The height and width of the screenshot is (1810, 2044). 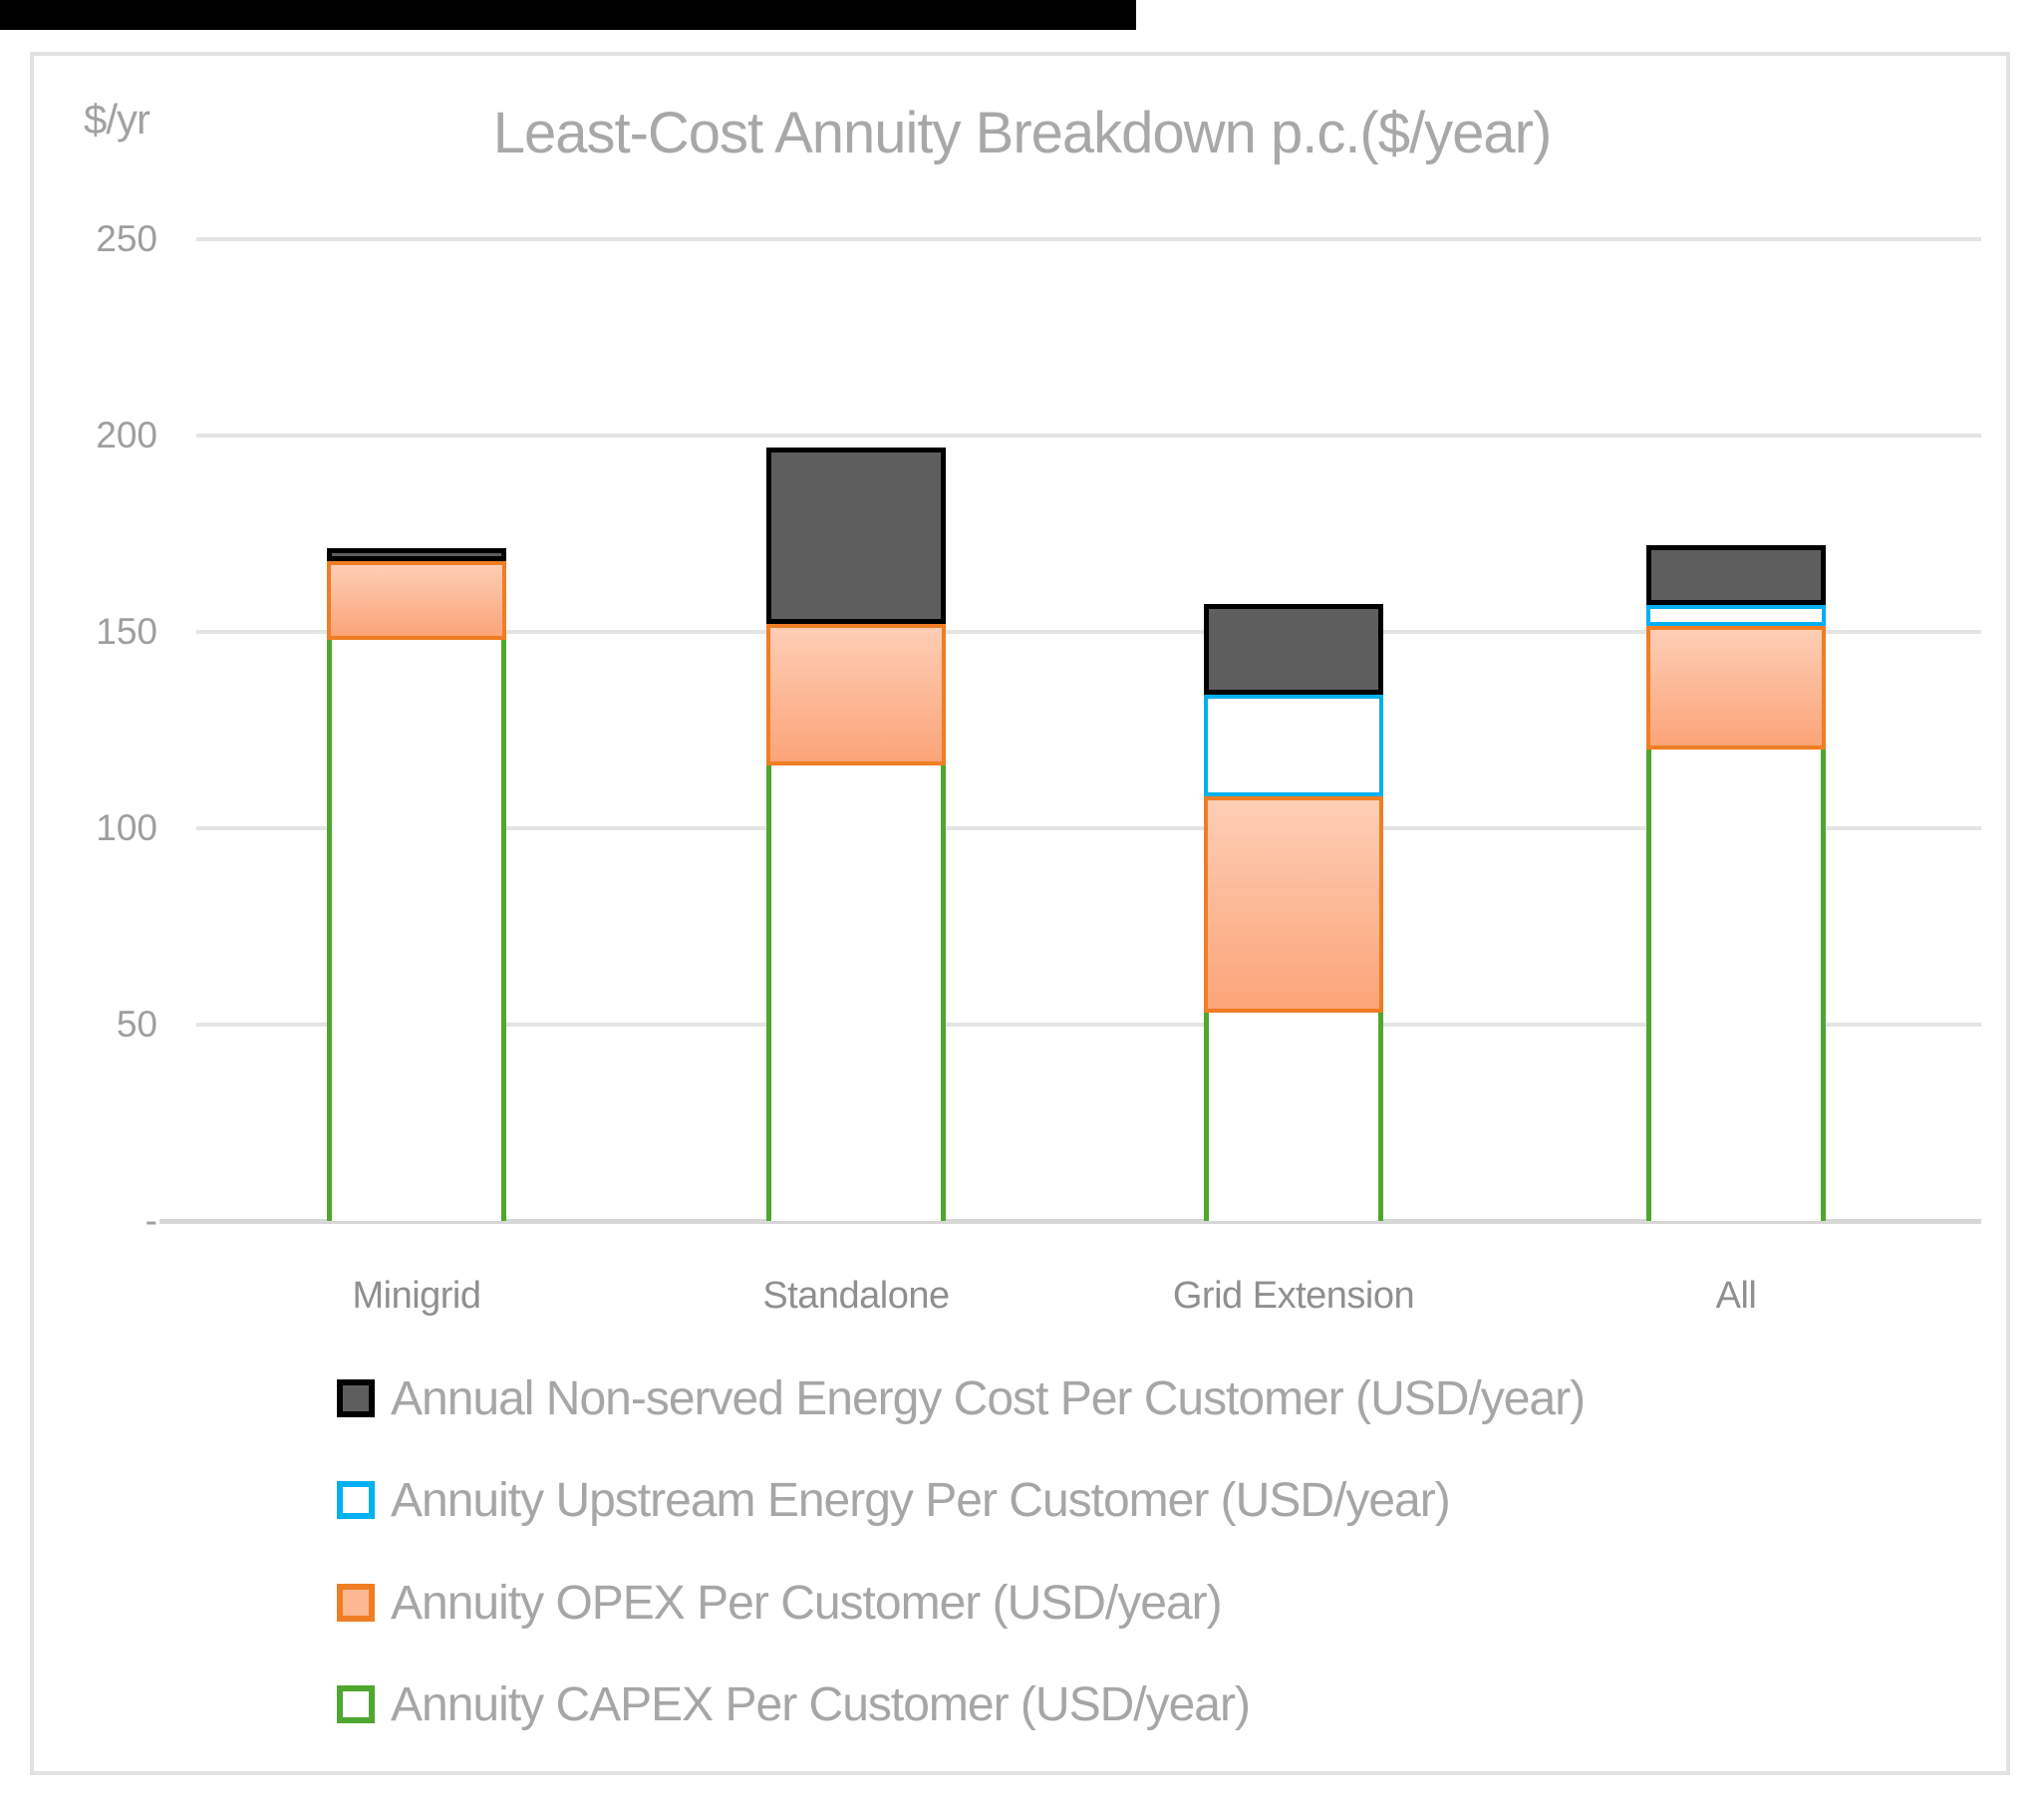 What do you see at coordinates (807, 1603) in the screenshot?
I see `legend-label: Annuity OPEX Per Customer (USD/year)` at bounding box center [807, 1603].